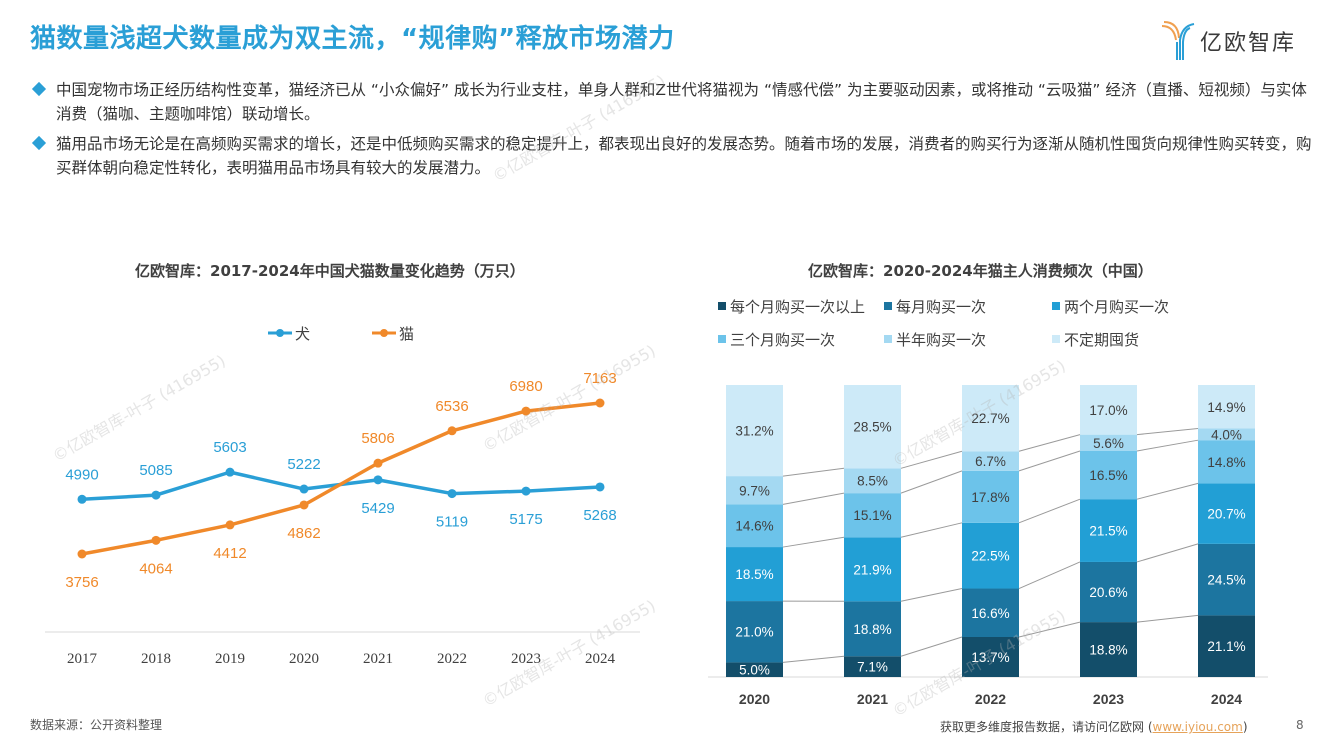  Describe the element at coordinates (352, 39) in the screenshot. I see `page-title: 猫数量浅超犬数量成为双主流，“规律购”释放市场潜力` at that location.